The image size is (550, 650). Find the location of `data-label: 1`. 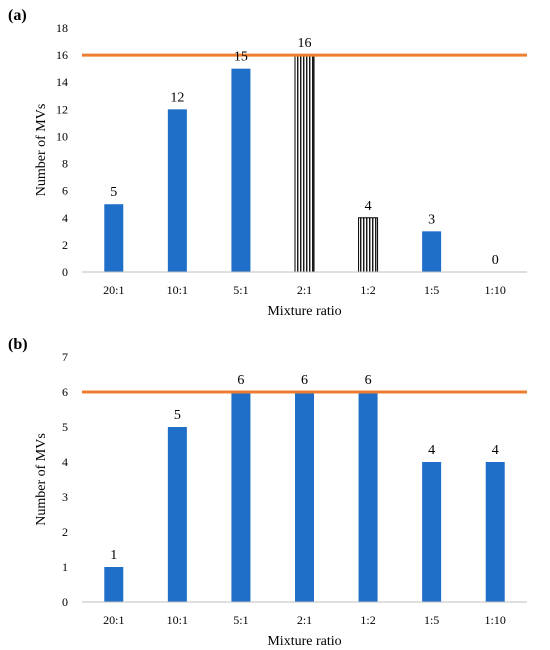

data-label: 1 is located at coordinates (113, 555).